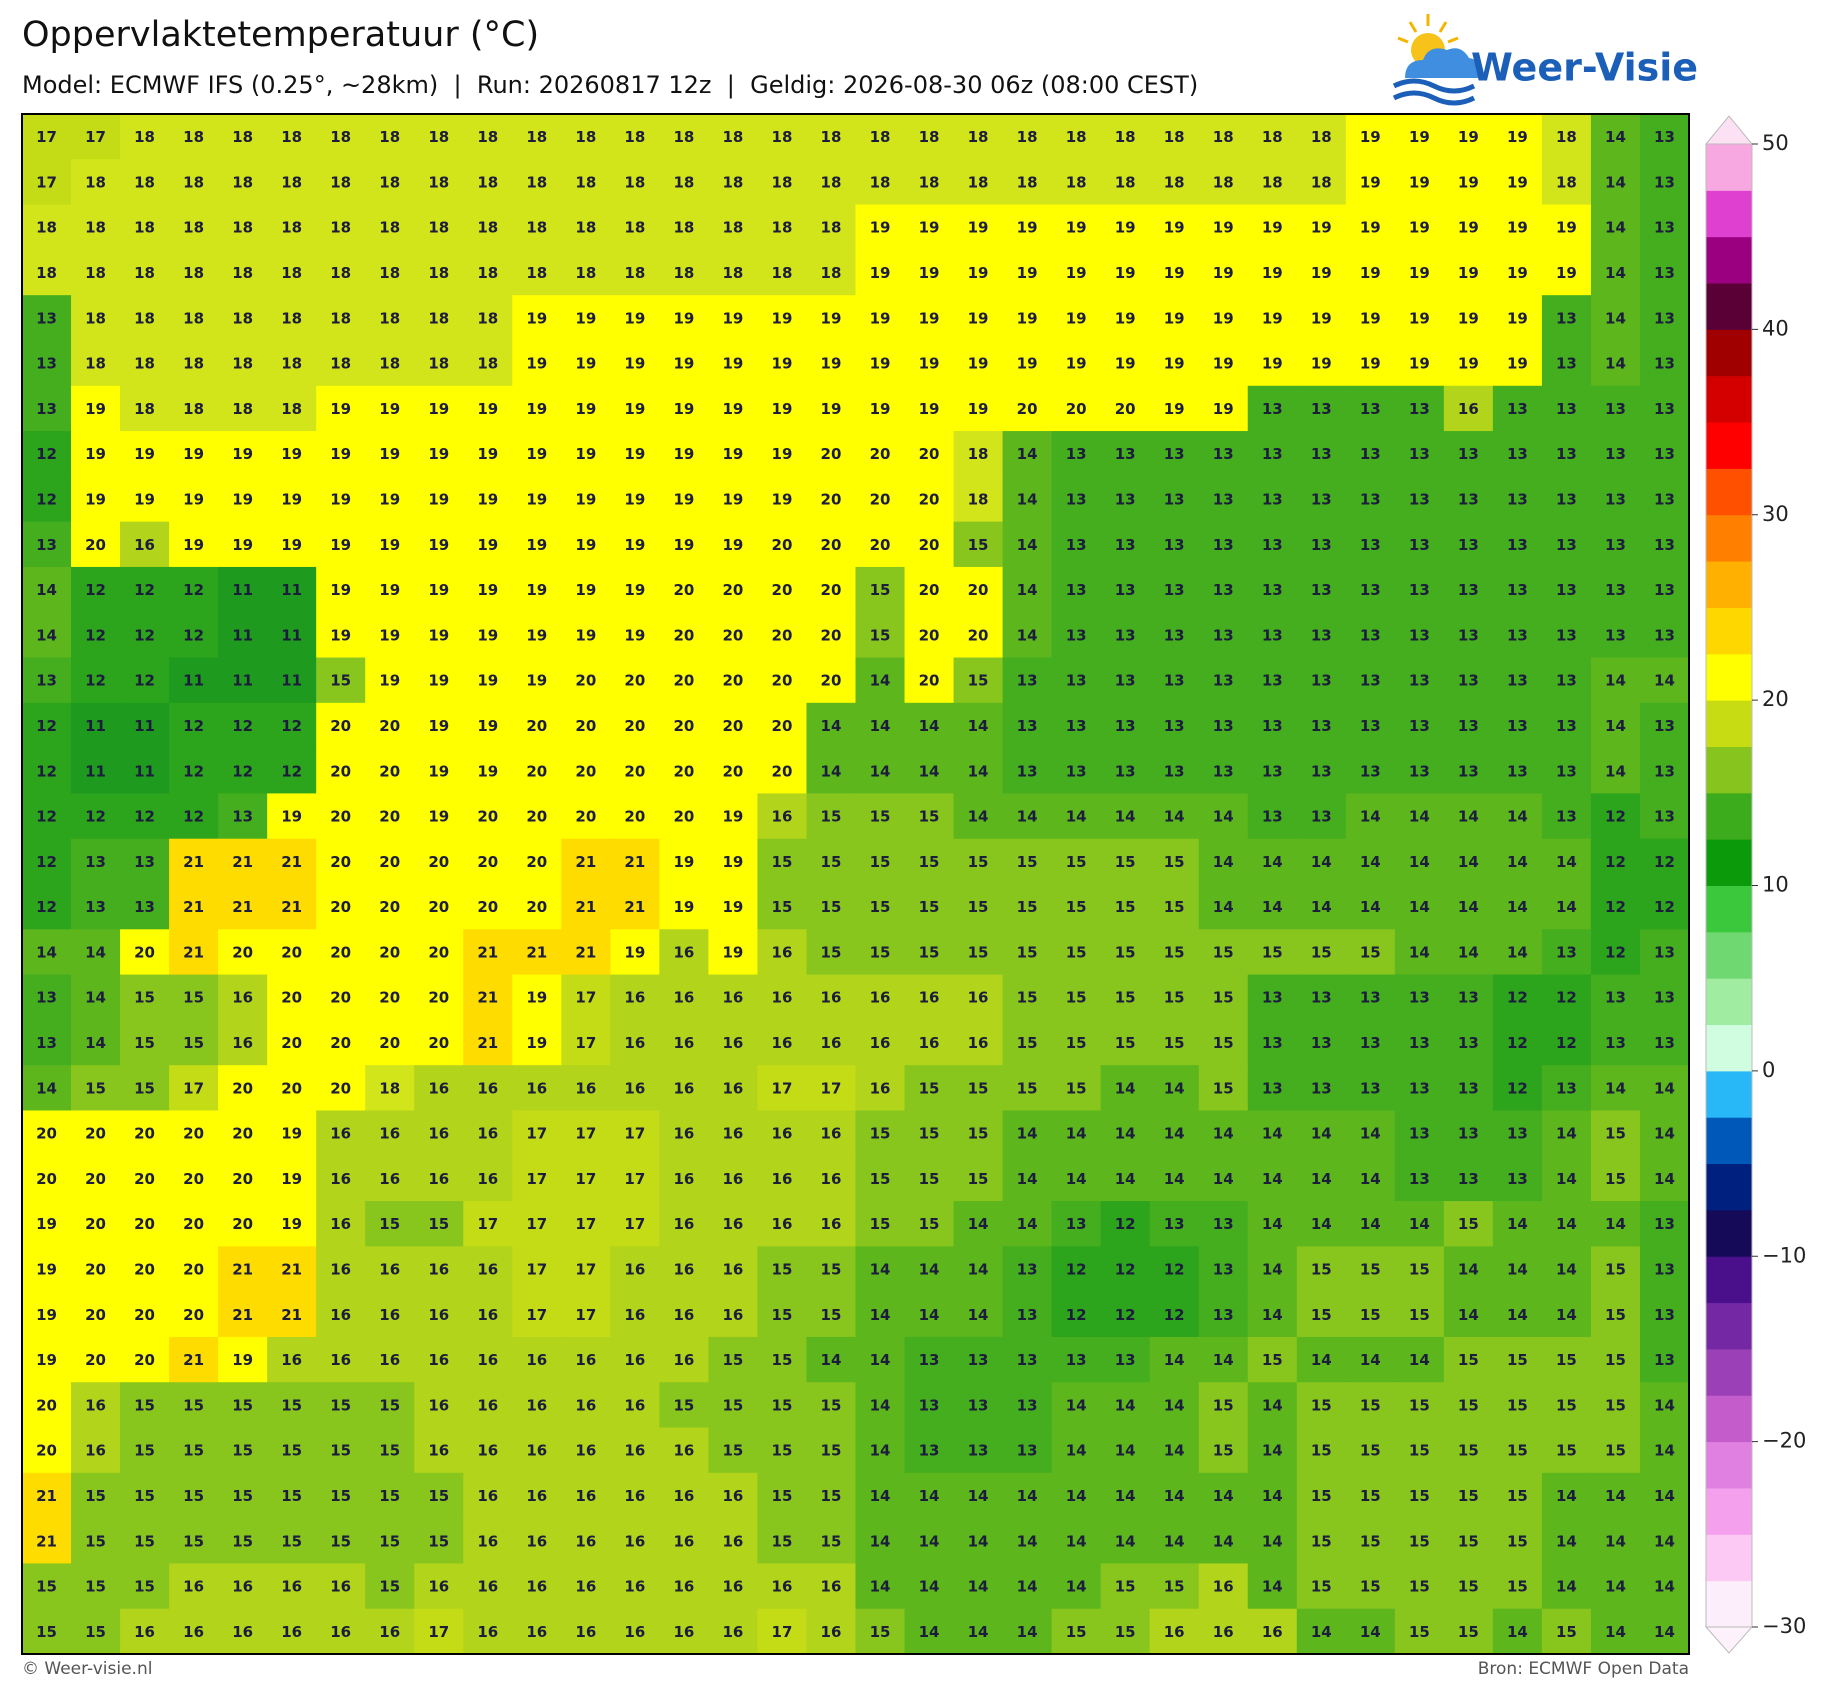 This screenshot has height=1685, width=1824. Describe the element at coordinates (144, 771) in the screenshot. I see `temperature-label: 11` at that location.